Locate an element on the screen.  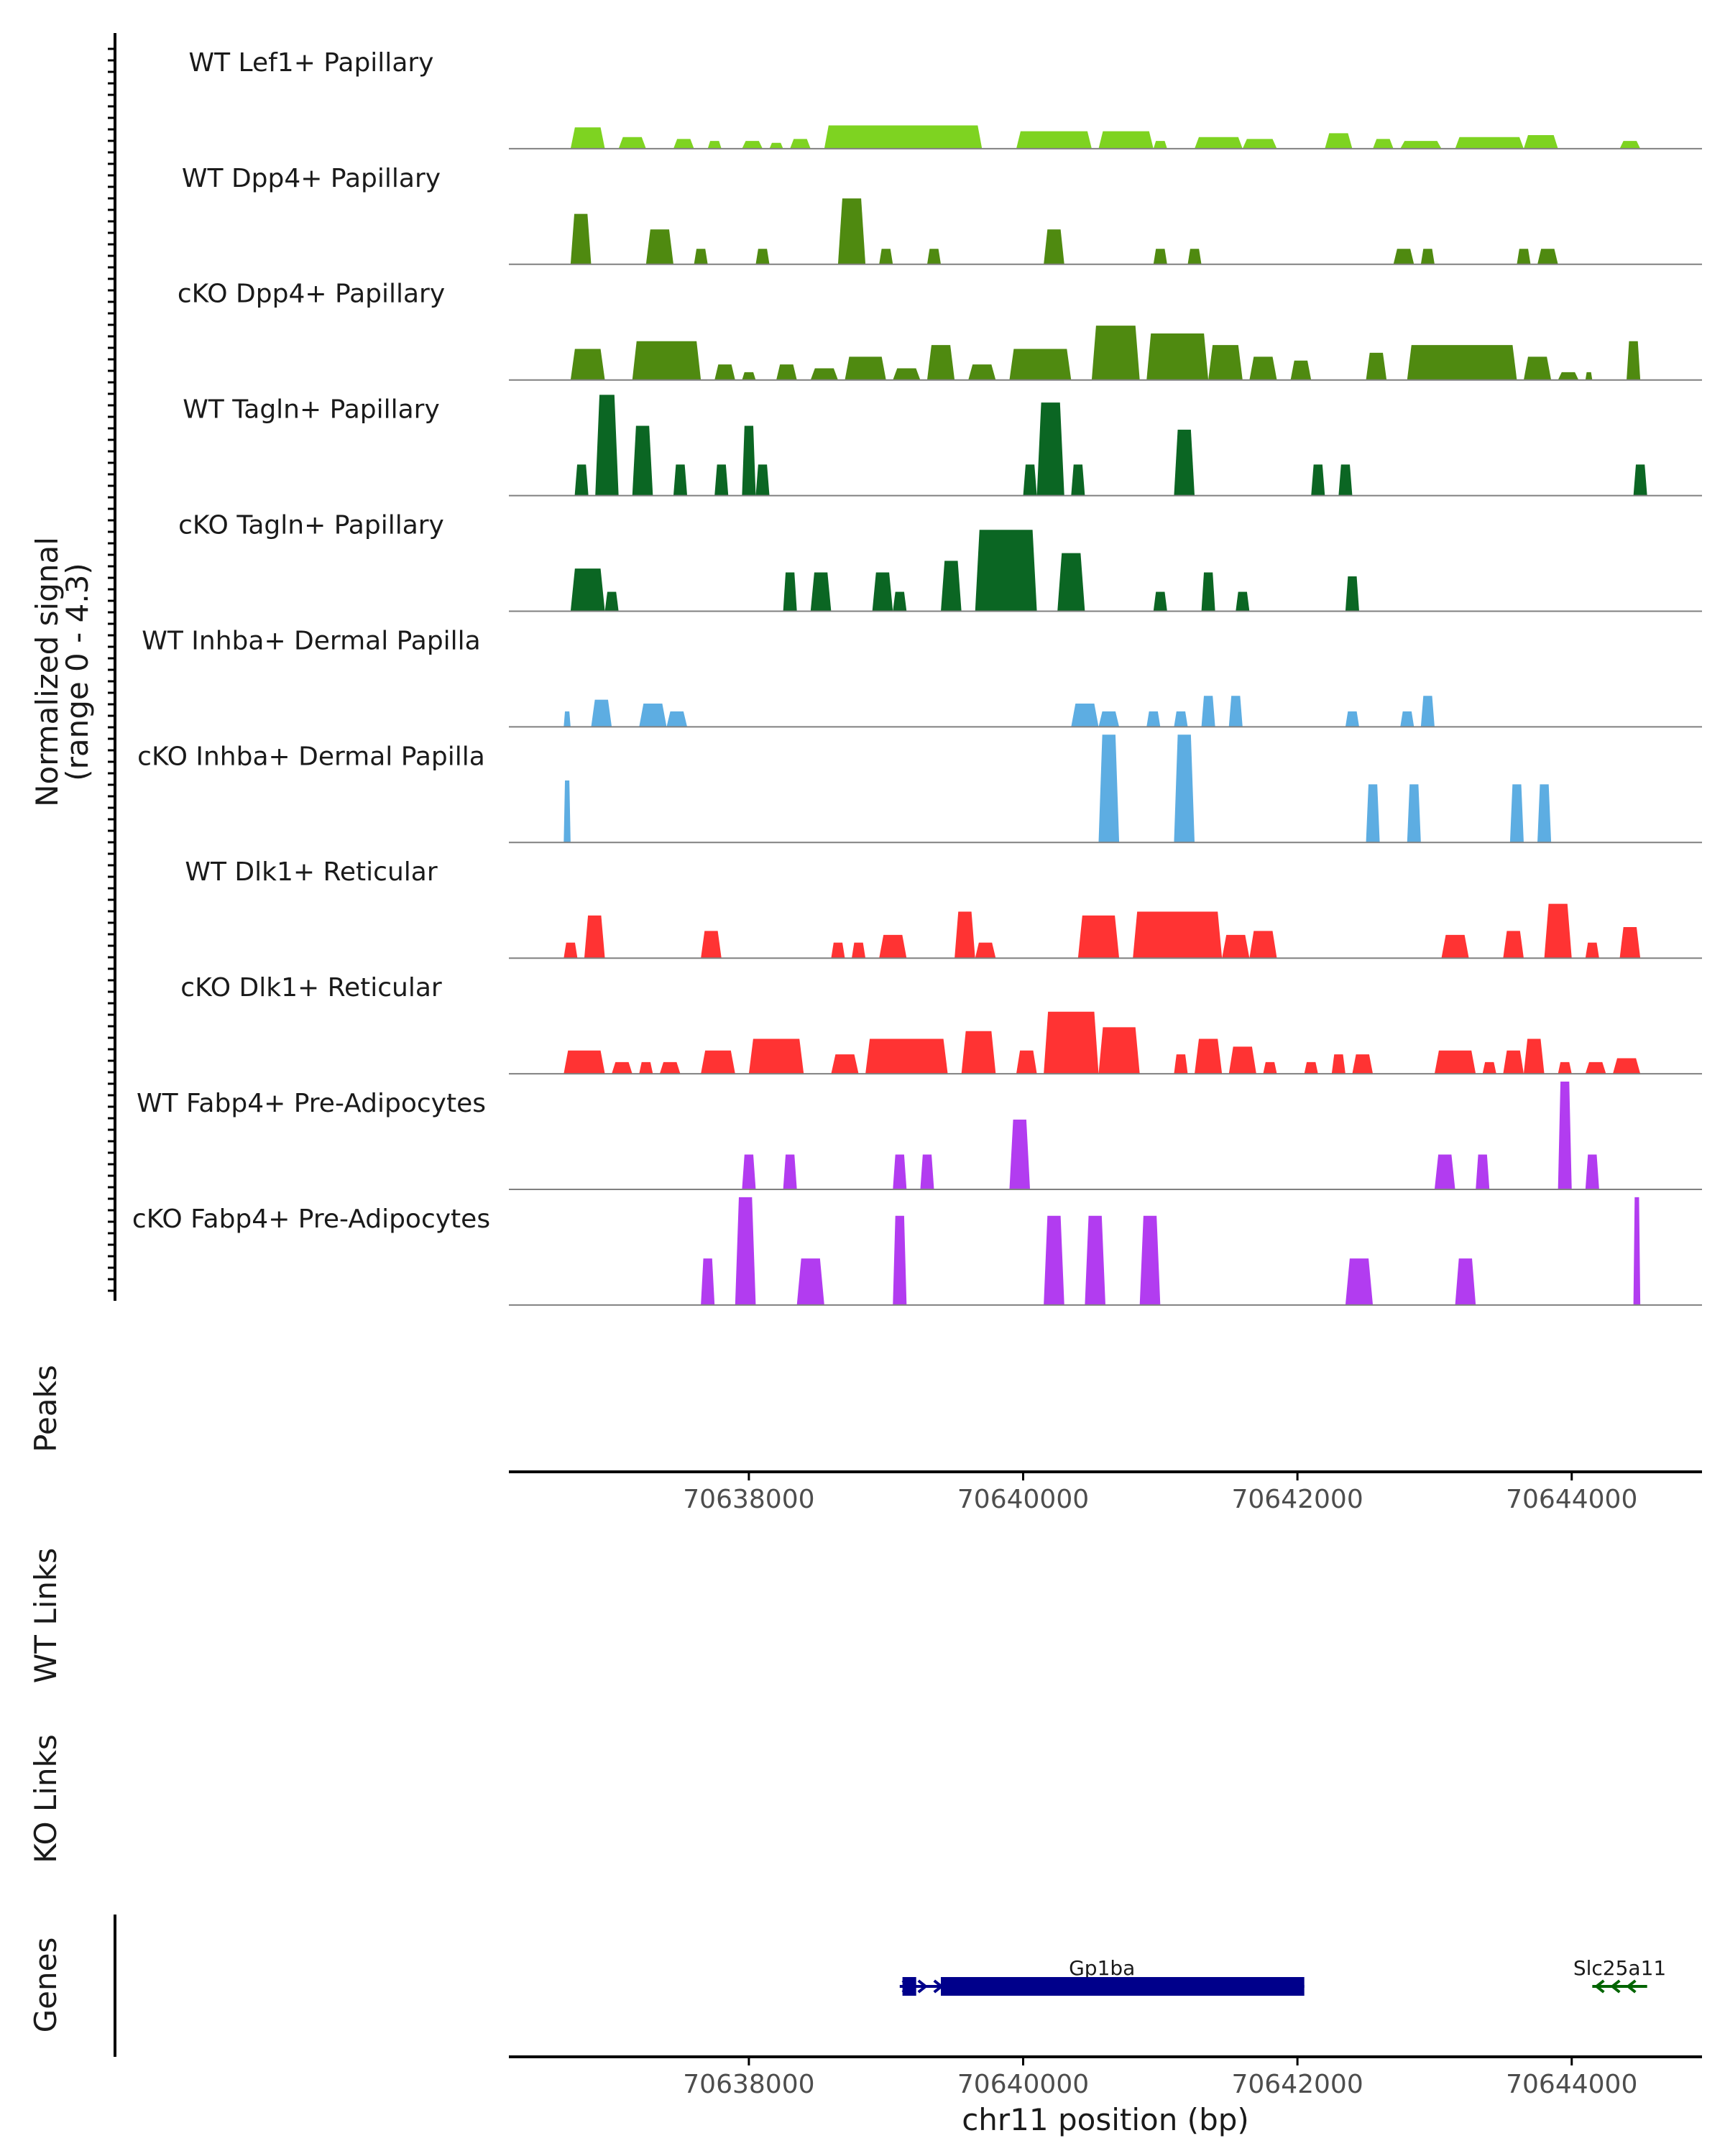
track-label: cKO Inhba+ Dermal Papilla is located at coordinates (311, 757).